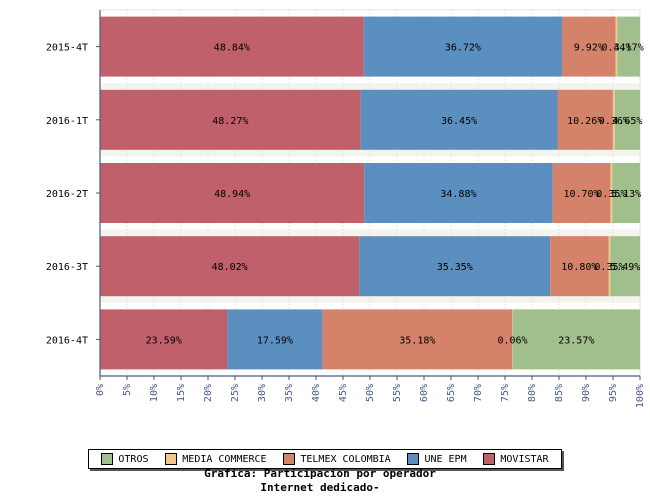 The image size is (650, 504). What do you see at coordinates (181, 393) in the screenshot?
I see `x-tick-label: 15%` at bounding box center [181, 393].